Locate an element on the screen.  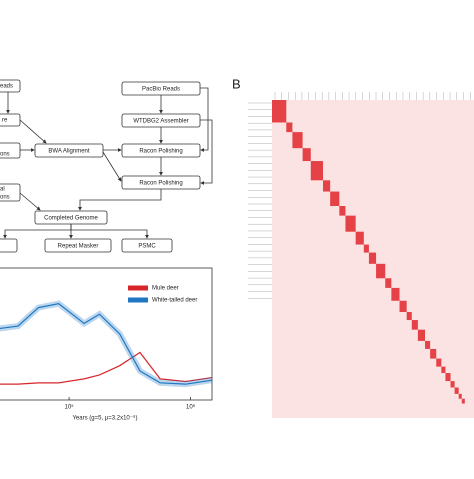
node-label: eads is located at coordinates (6, 87).